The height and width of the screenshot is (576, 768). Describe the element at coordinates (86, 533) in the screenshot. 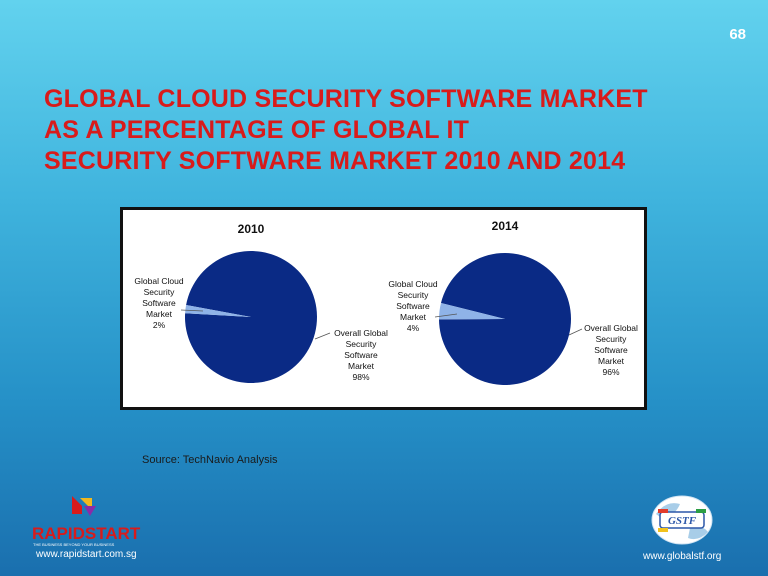

I see `rapidstart-wordmark: RAPIDSTART` at that location.